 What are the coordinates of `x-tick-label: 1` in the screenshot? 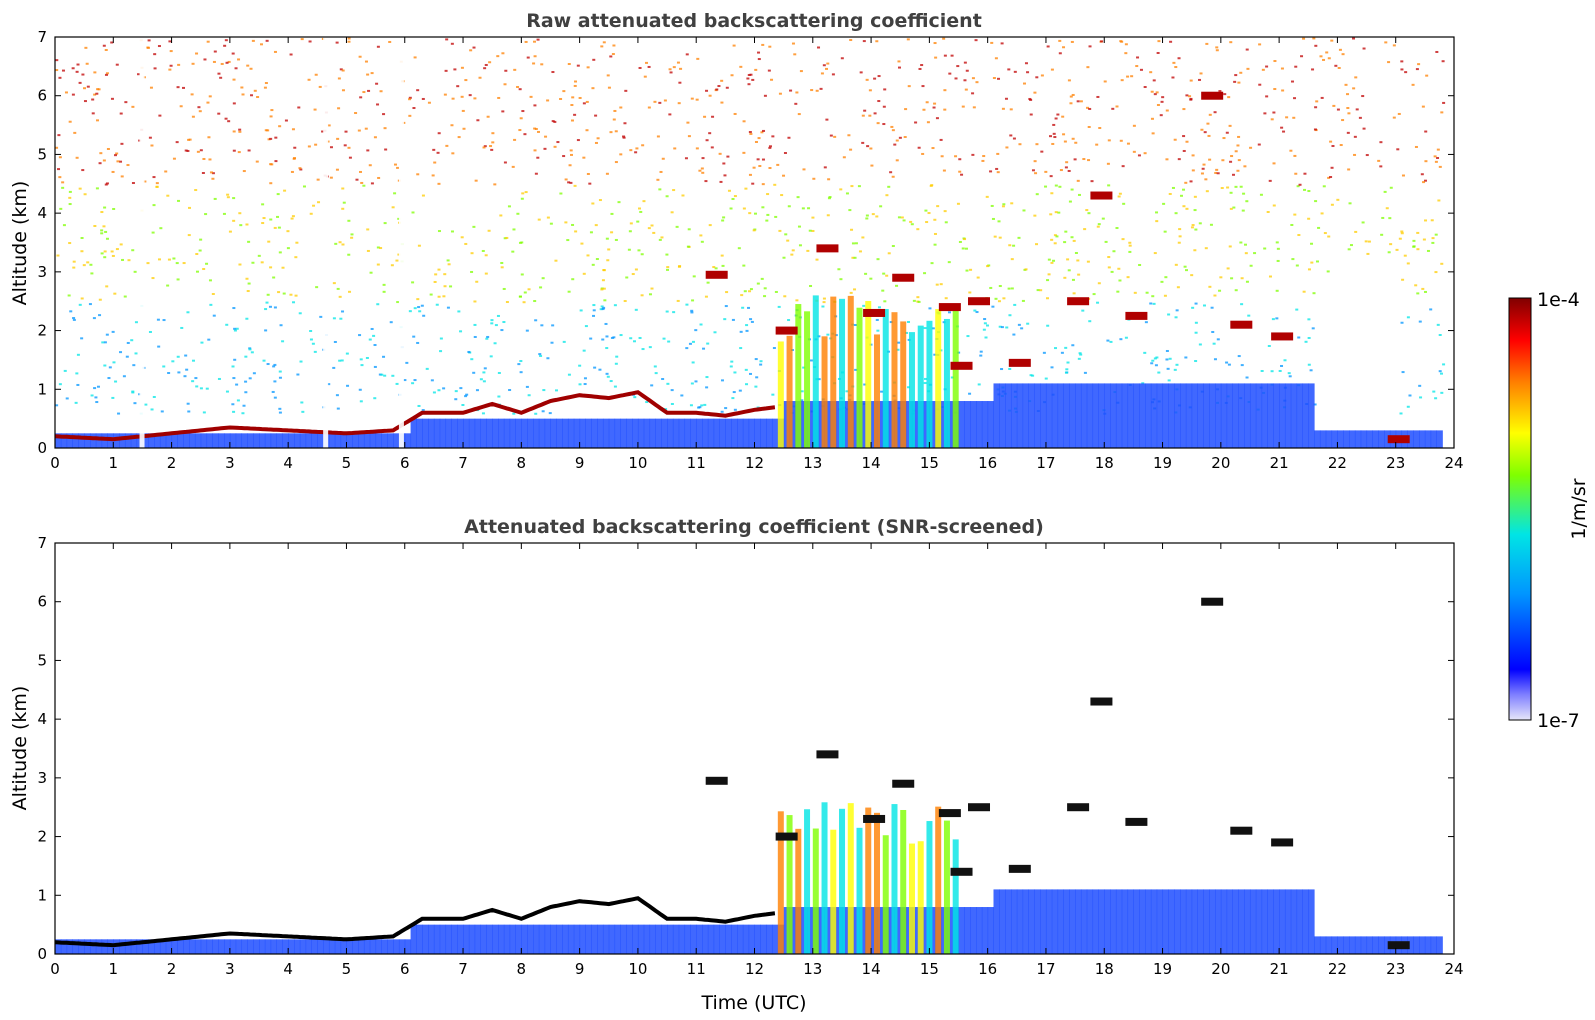 It's located at (114, 463).